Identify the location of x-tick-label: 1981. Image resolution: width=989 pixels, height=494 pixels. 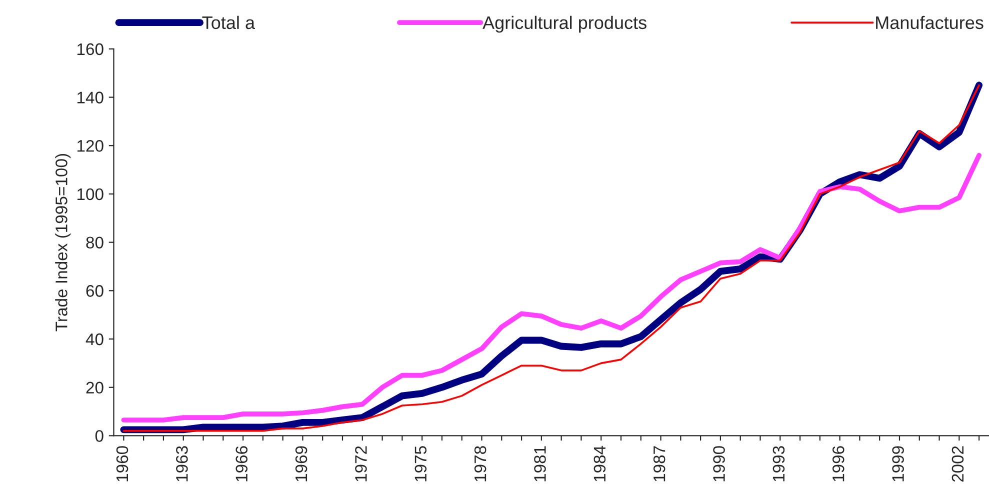
(540, 464).